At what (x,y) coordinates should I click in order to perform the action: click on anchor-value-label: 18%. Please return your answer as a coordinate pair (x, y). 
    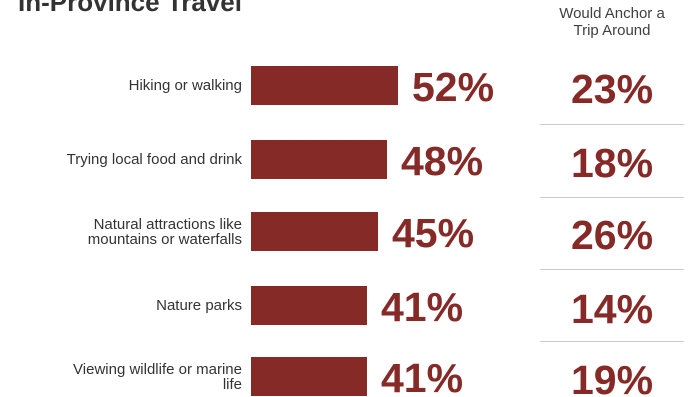
    Looking at the image, I should click on (612, 163).